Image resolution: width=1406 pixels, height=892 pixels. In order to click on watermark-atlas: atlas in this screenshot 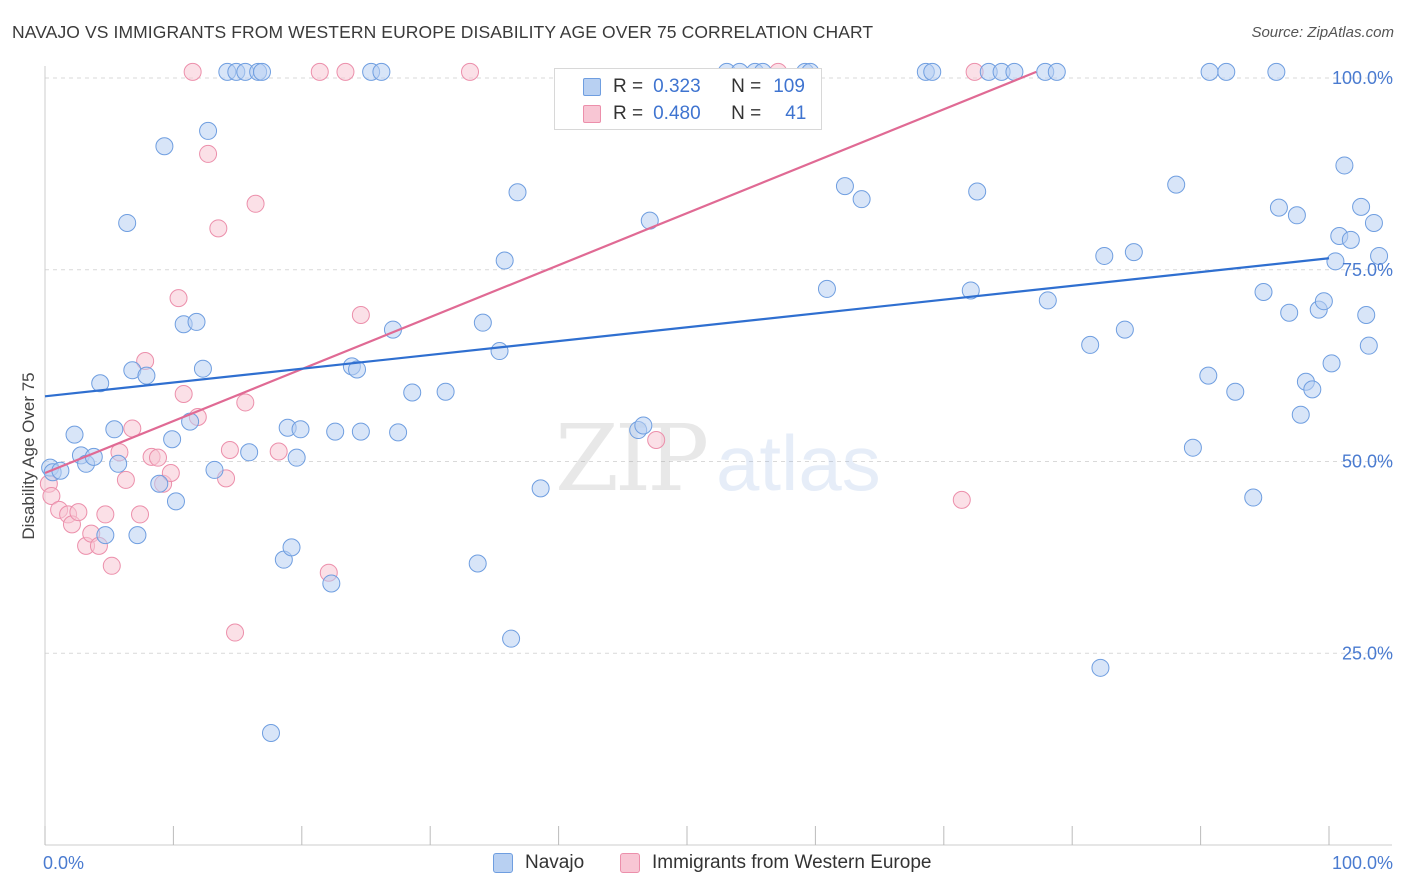, I will do `click(798, 463)`.